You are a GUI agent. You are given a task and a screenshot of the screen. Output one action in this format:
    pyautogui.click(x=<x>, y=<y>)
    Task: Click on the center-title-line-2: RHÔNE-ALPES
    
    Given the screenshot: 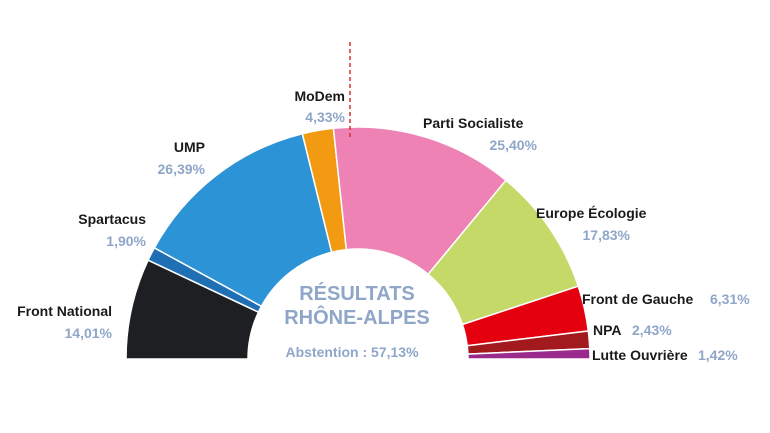 What is the action you would take?
    pyautogui.click(x=357, y=317)
    